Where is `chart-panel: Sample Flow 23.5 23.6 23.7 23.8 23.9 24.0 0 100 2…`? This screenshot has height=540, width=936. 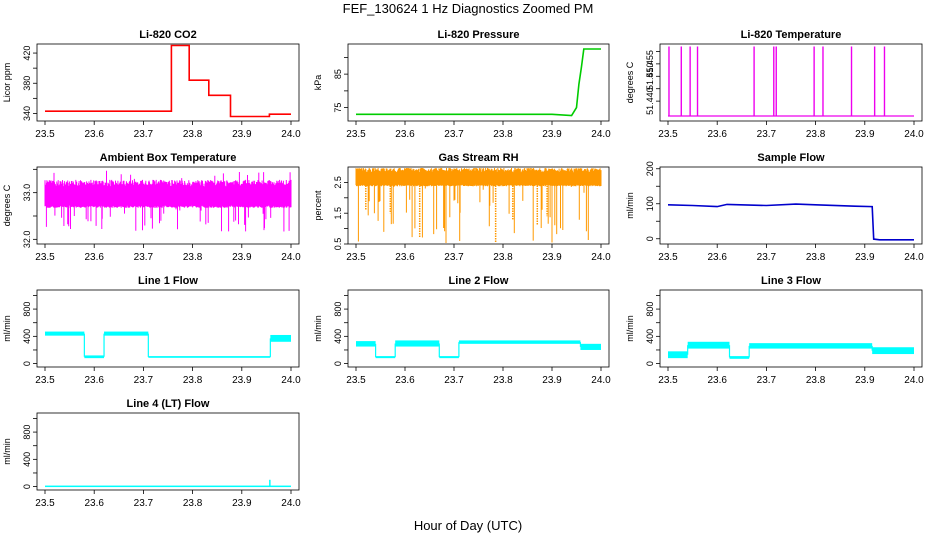 chart-panel: Sample Flow 23.5 23.6 23.7 23.8 23.9 24.0 0 100 2… is located at coordinates (774, 207).